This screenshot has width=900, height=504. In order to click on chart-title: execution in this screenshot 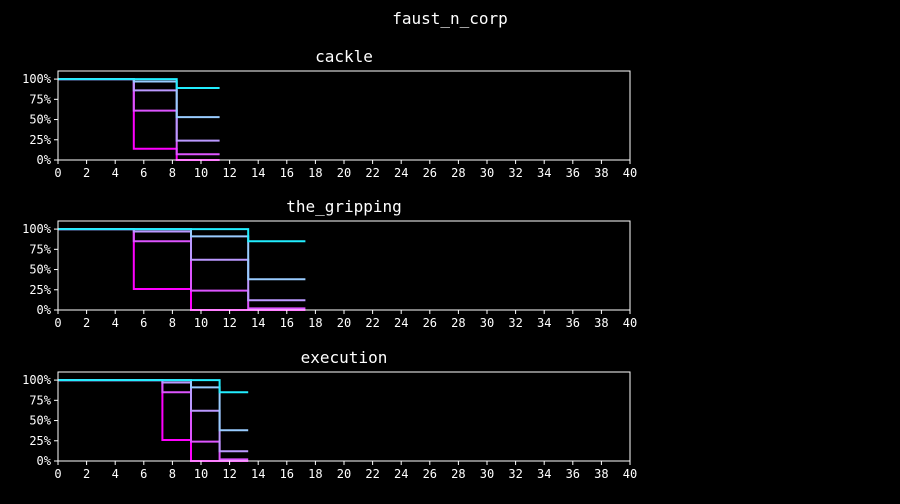, I will do `click(344, 357)`.